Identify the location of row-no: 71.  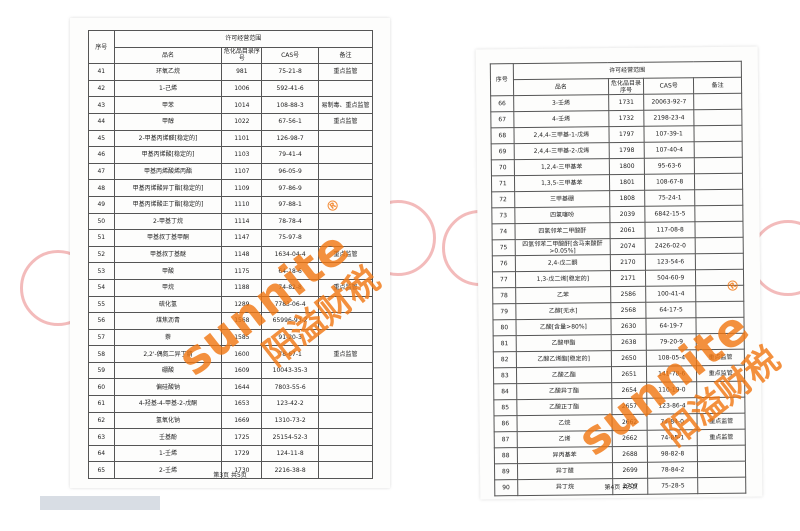
(503, 183).